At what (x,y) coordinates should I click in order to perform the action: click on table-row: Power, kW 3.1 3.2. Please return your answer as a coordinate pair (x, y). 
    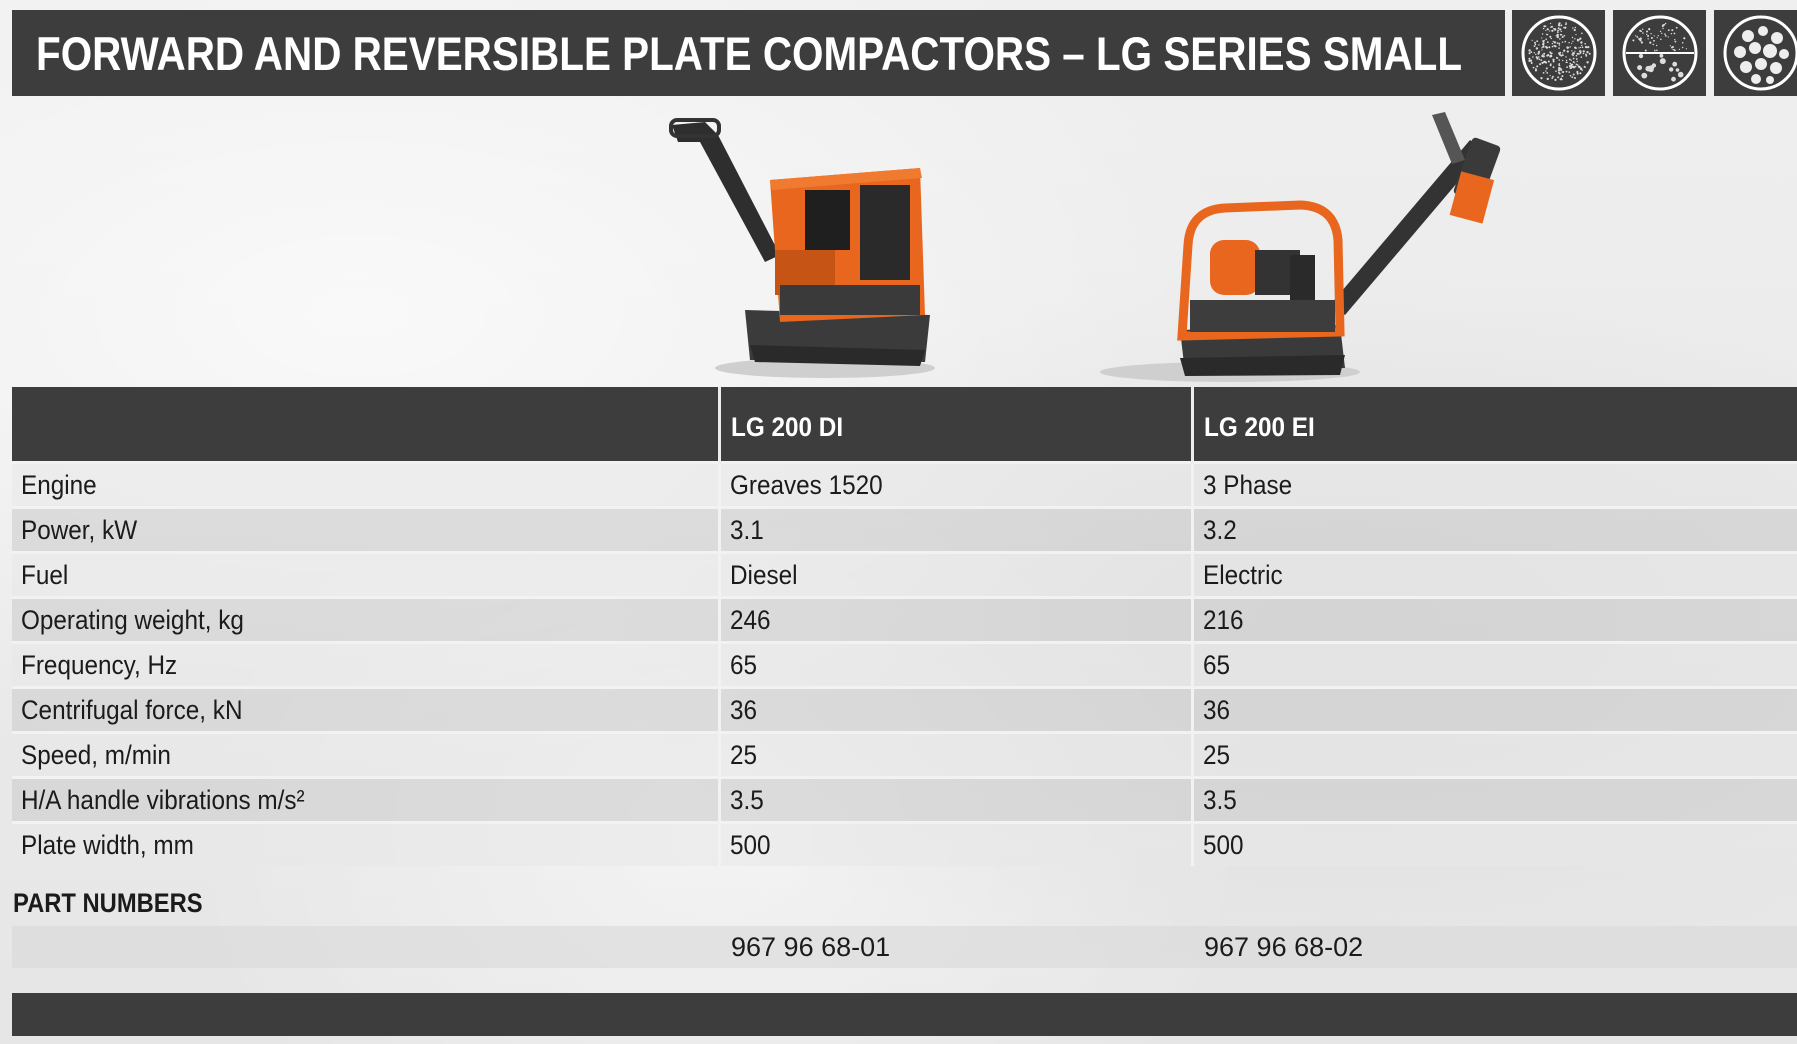
    Looking at the image, I should click on (904, 529).